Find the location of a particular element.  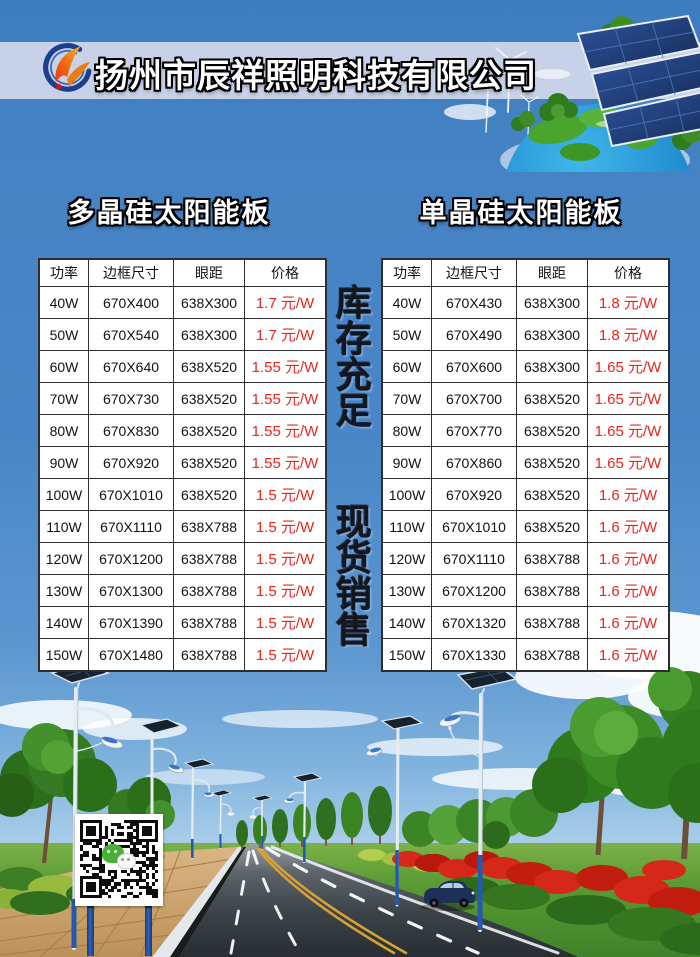

solar-globe-graphic is located at coordinates (572, 93).